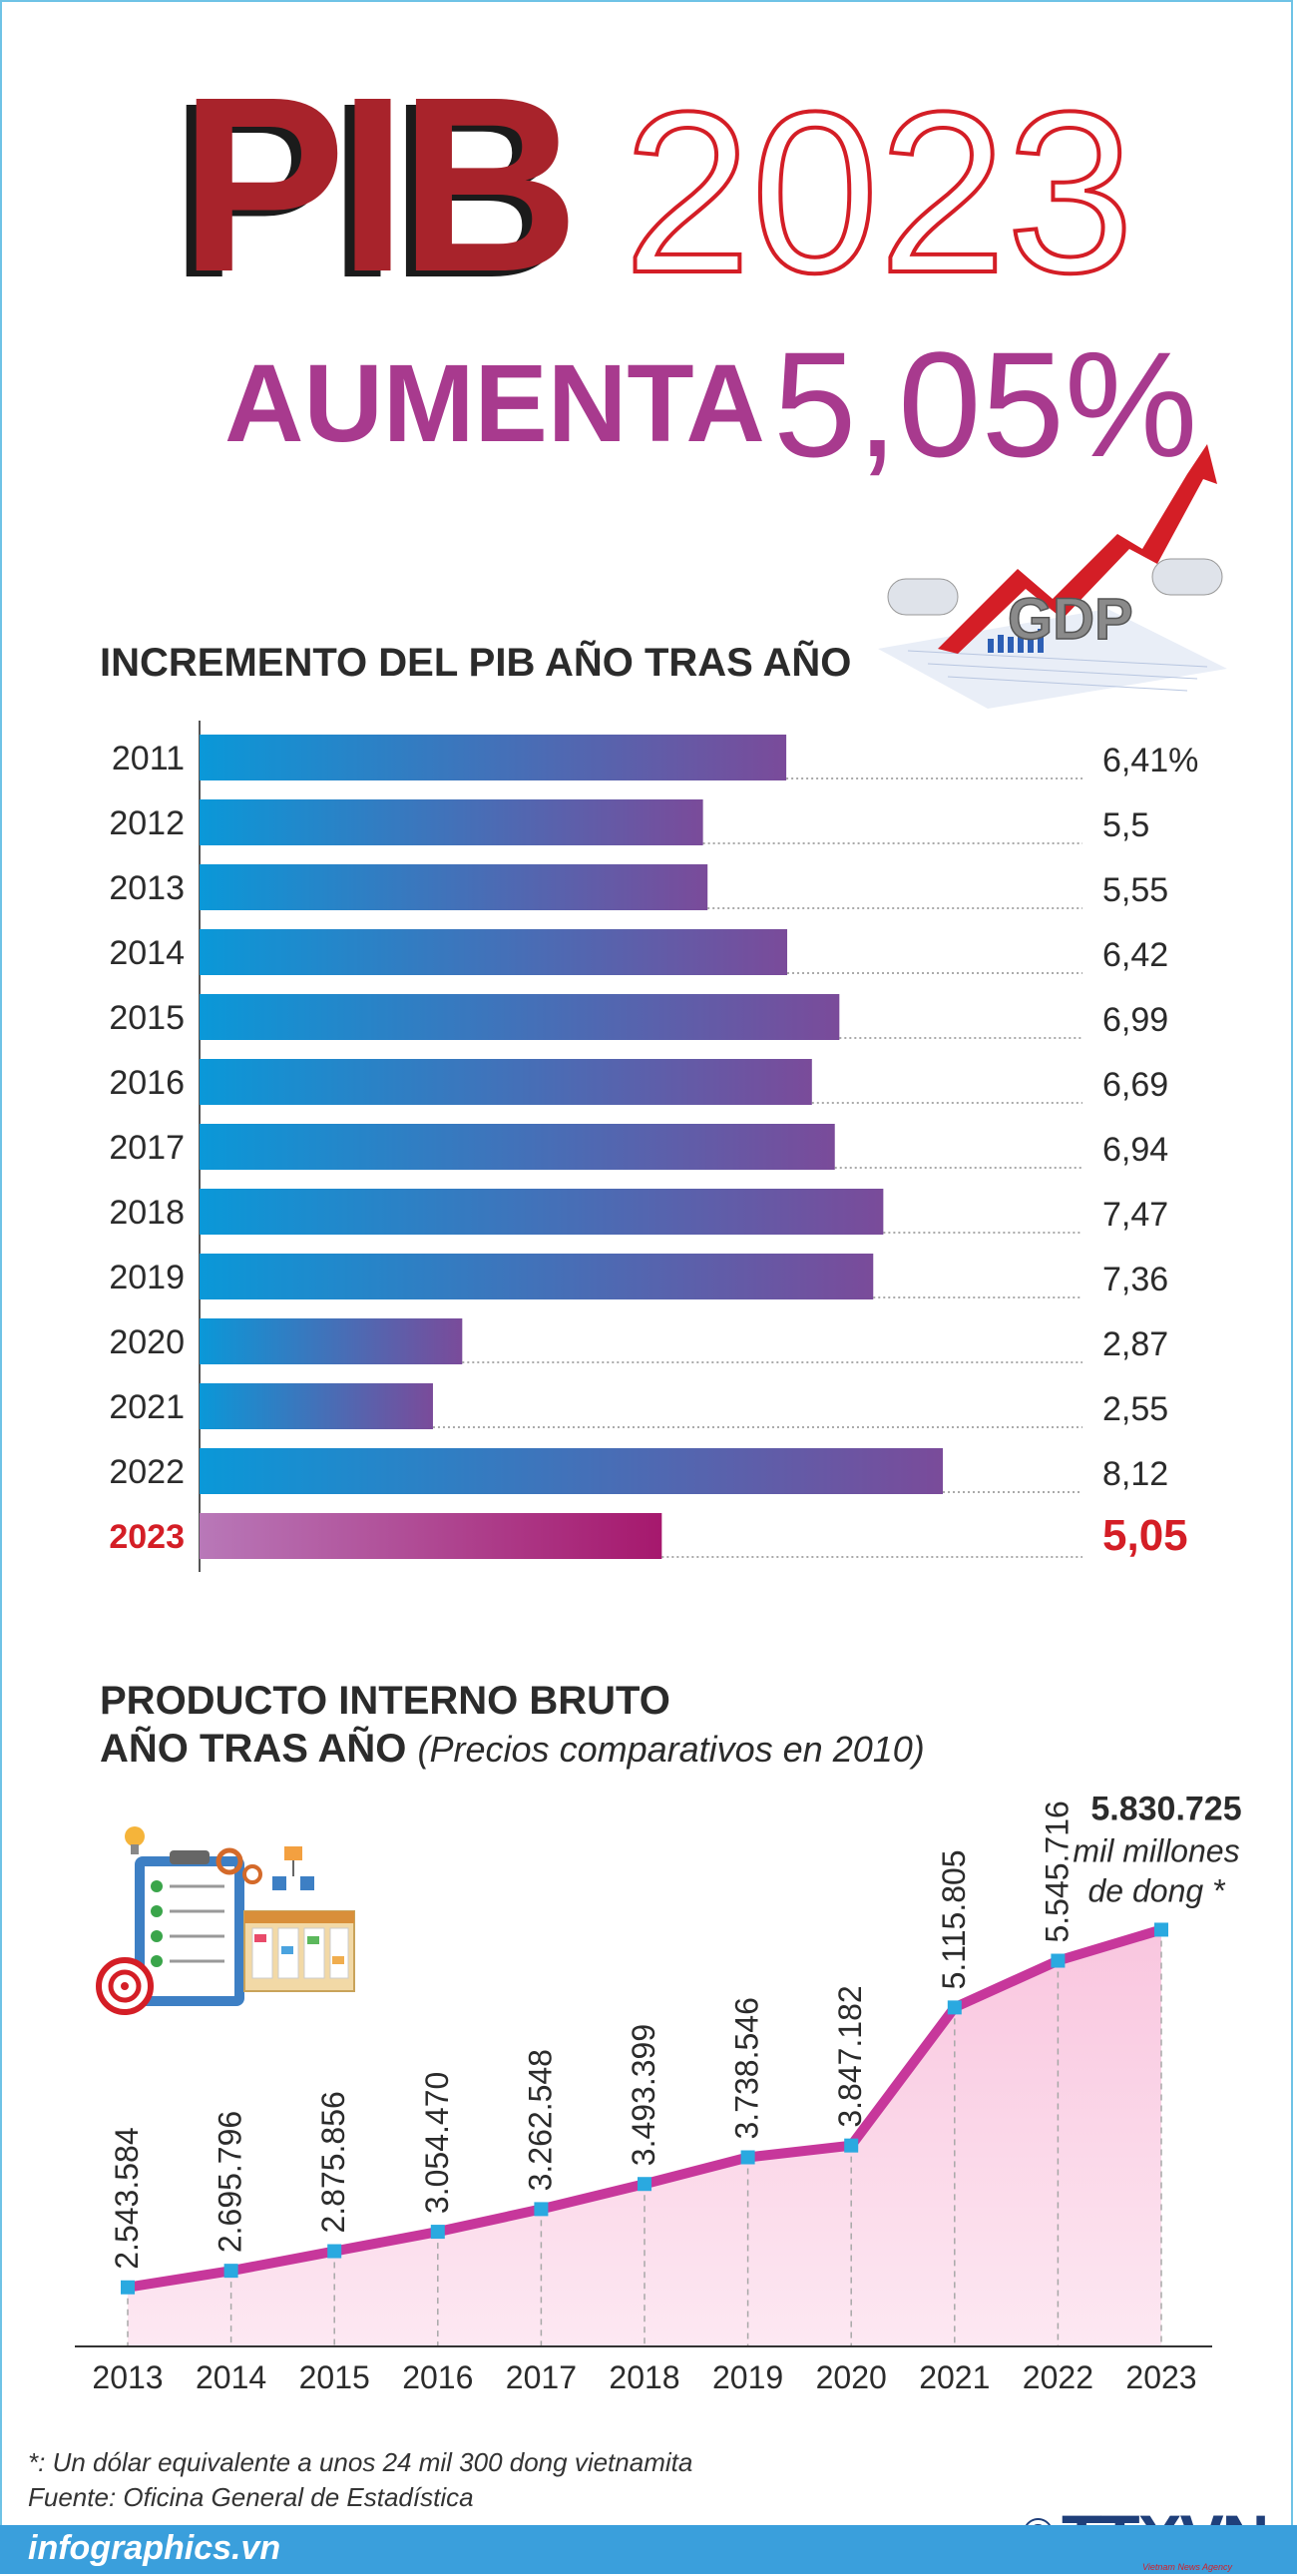 The height and width of the screenshot is (2576, 1297). What do you see at coordinates (1135, 1215) in the screenshot?
I see `growth-value-label-2018: 7,47` at bounding box center [1135, 1215].